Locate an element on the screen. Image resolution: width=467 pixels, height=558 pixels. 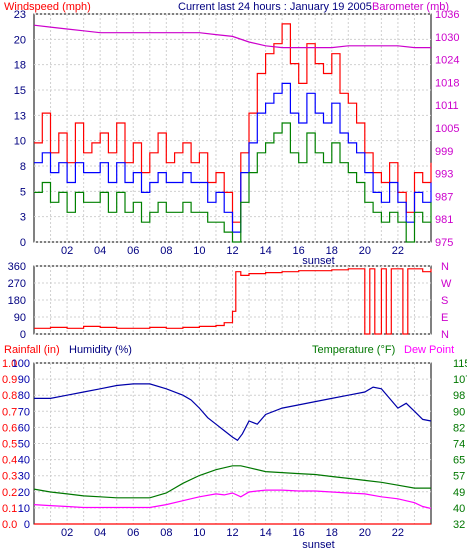
rainfall-y-tick-label: 0.7 is located at coordinates (9, 412).